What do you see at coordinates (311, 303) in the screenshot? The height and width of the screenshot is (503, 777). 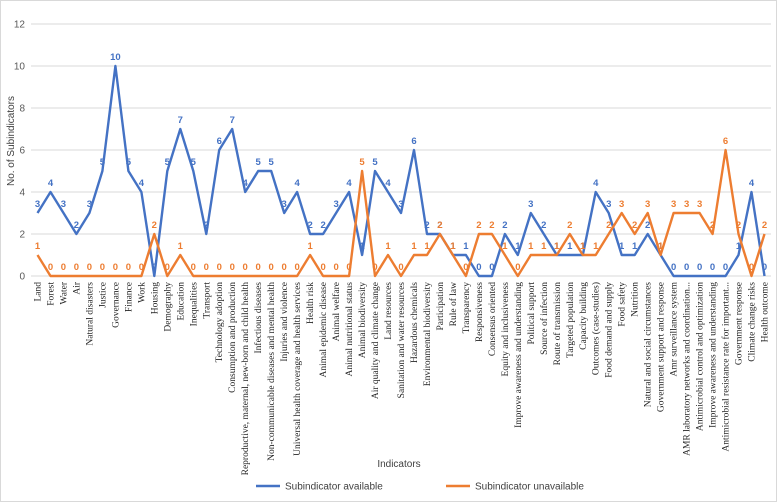 I see `x-tick-label: Health risk` at bounding box center [311, 303].